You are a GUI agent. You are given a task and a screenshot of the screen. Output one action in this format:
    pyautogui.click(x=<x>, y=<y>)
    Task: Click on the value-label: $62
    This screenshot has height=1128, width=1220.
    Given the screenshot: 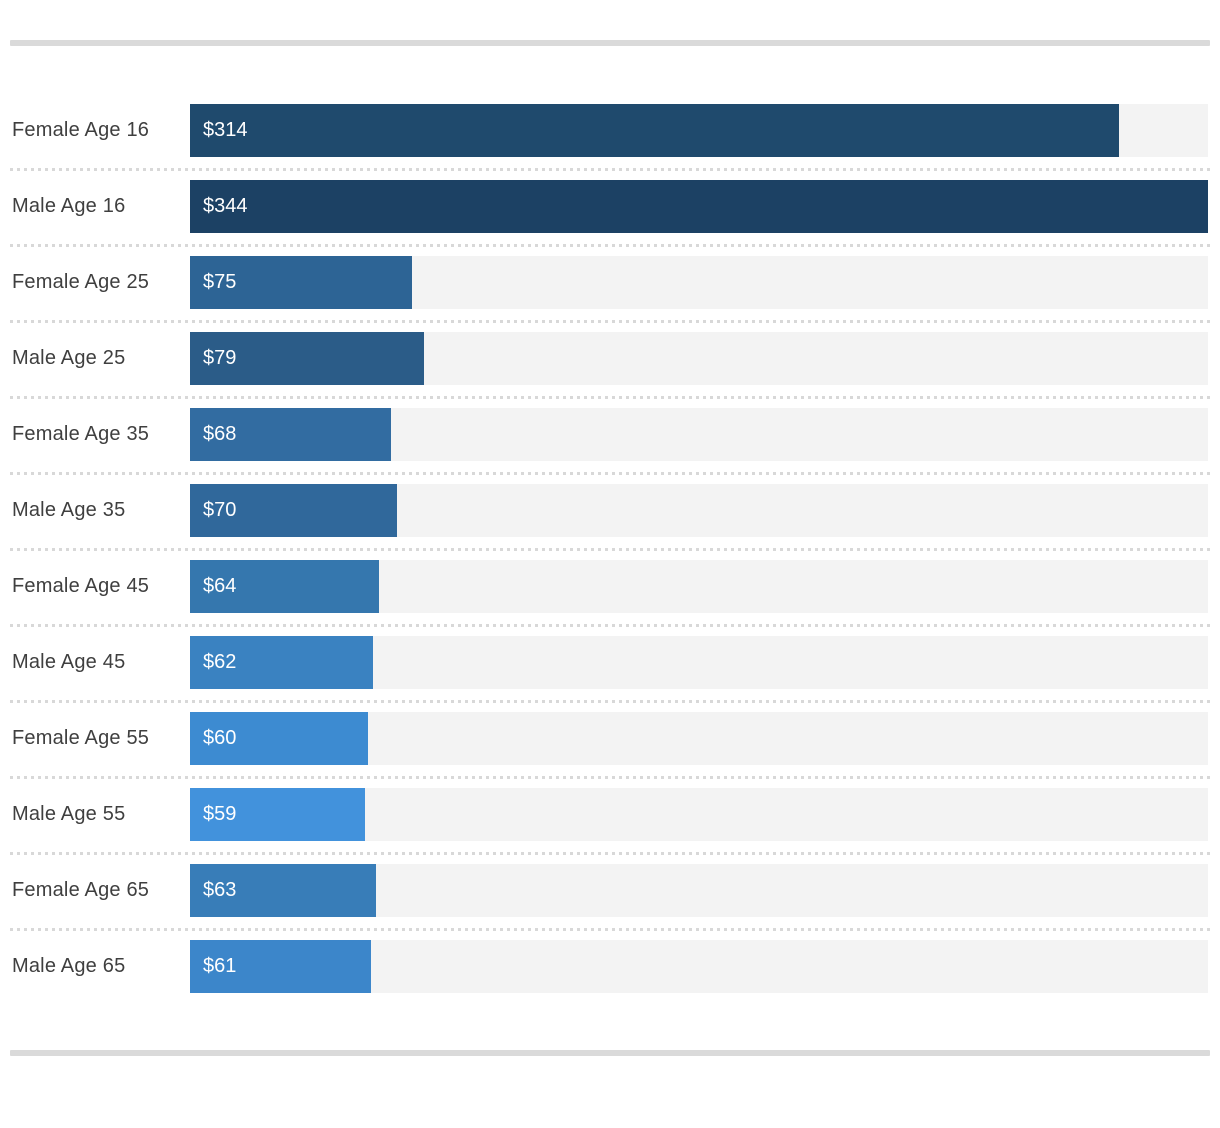 What is the action you would take?
    pyautogui.click(x=220, y=662)
    